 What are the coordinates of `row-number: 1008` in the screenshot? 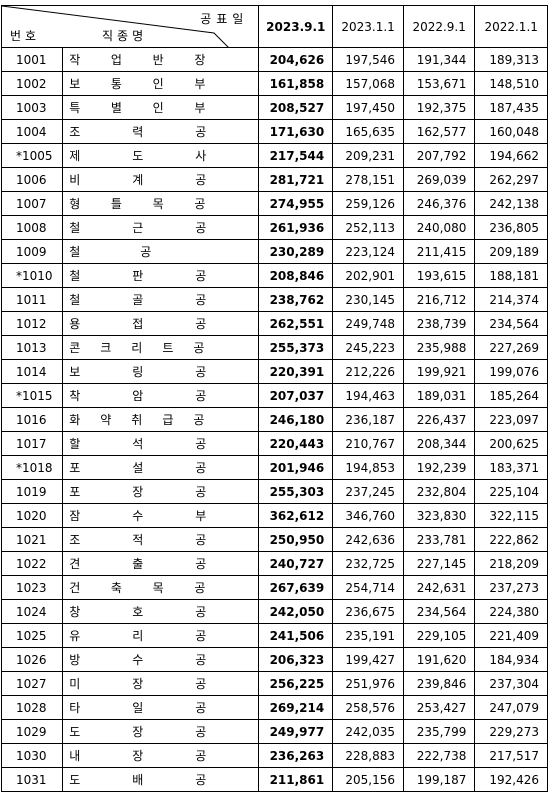 It's located at (32, 227).